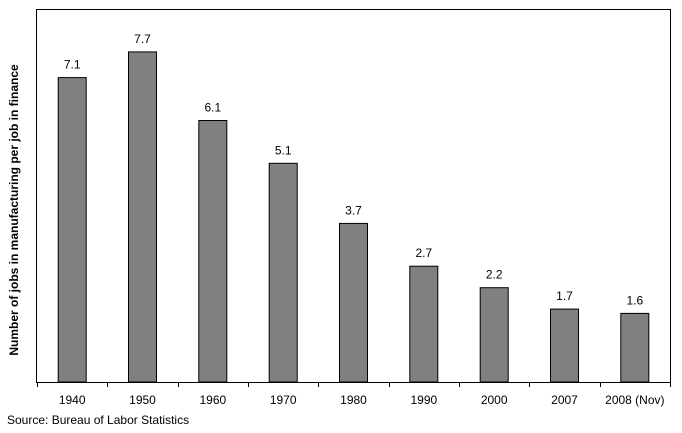  What do you see at coordinates (424, 324) in the screenshot?
I see `bar-1990` at bounding box center [424, 324].